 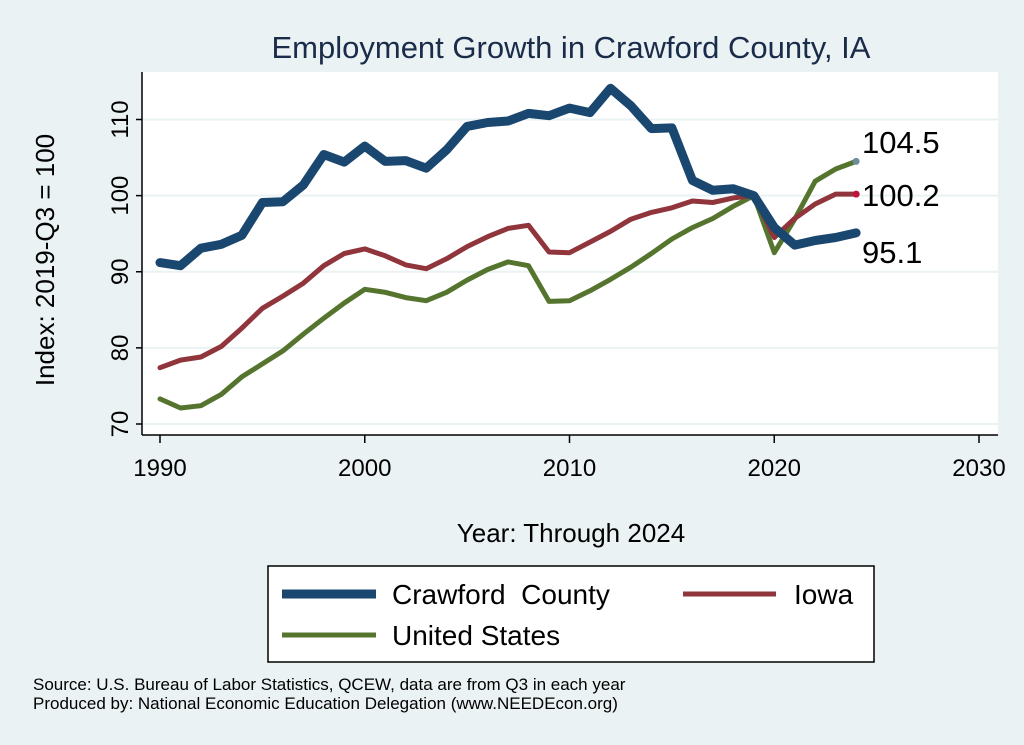 I want to click on y-tick-label: 110, so click(x=120, y=119).